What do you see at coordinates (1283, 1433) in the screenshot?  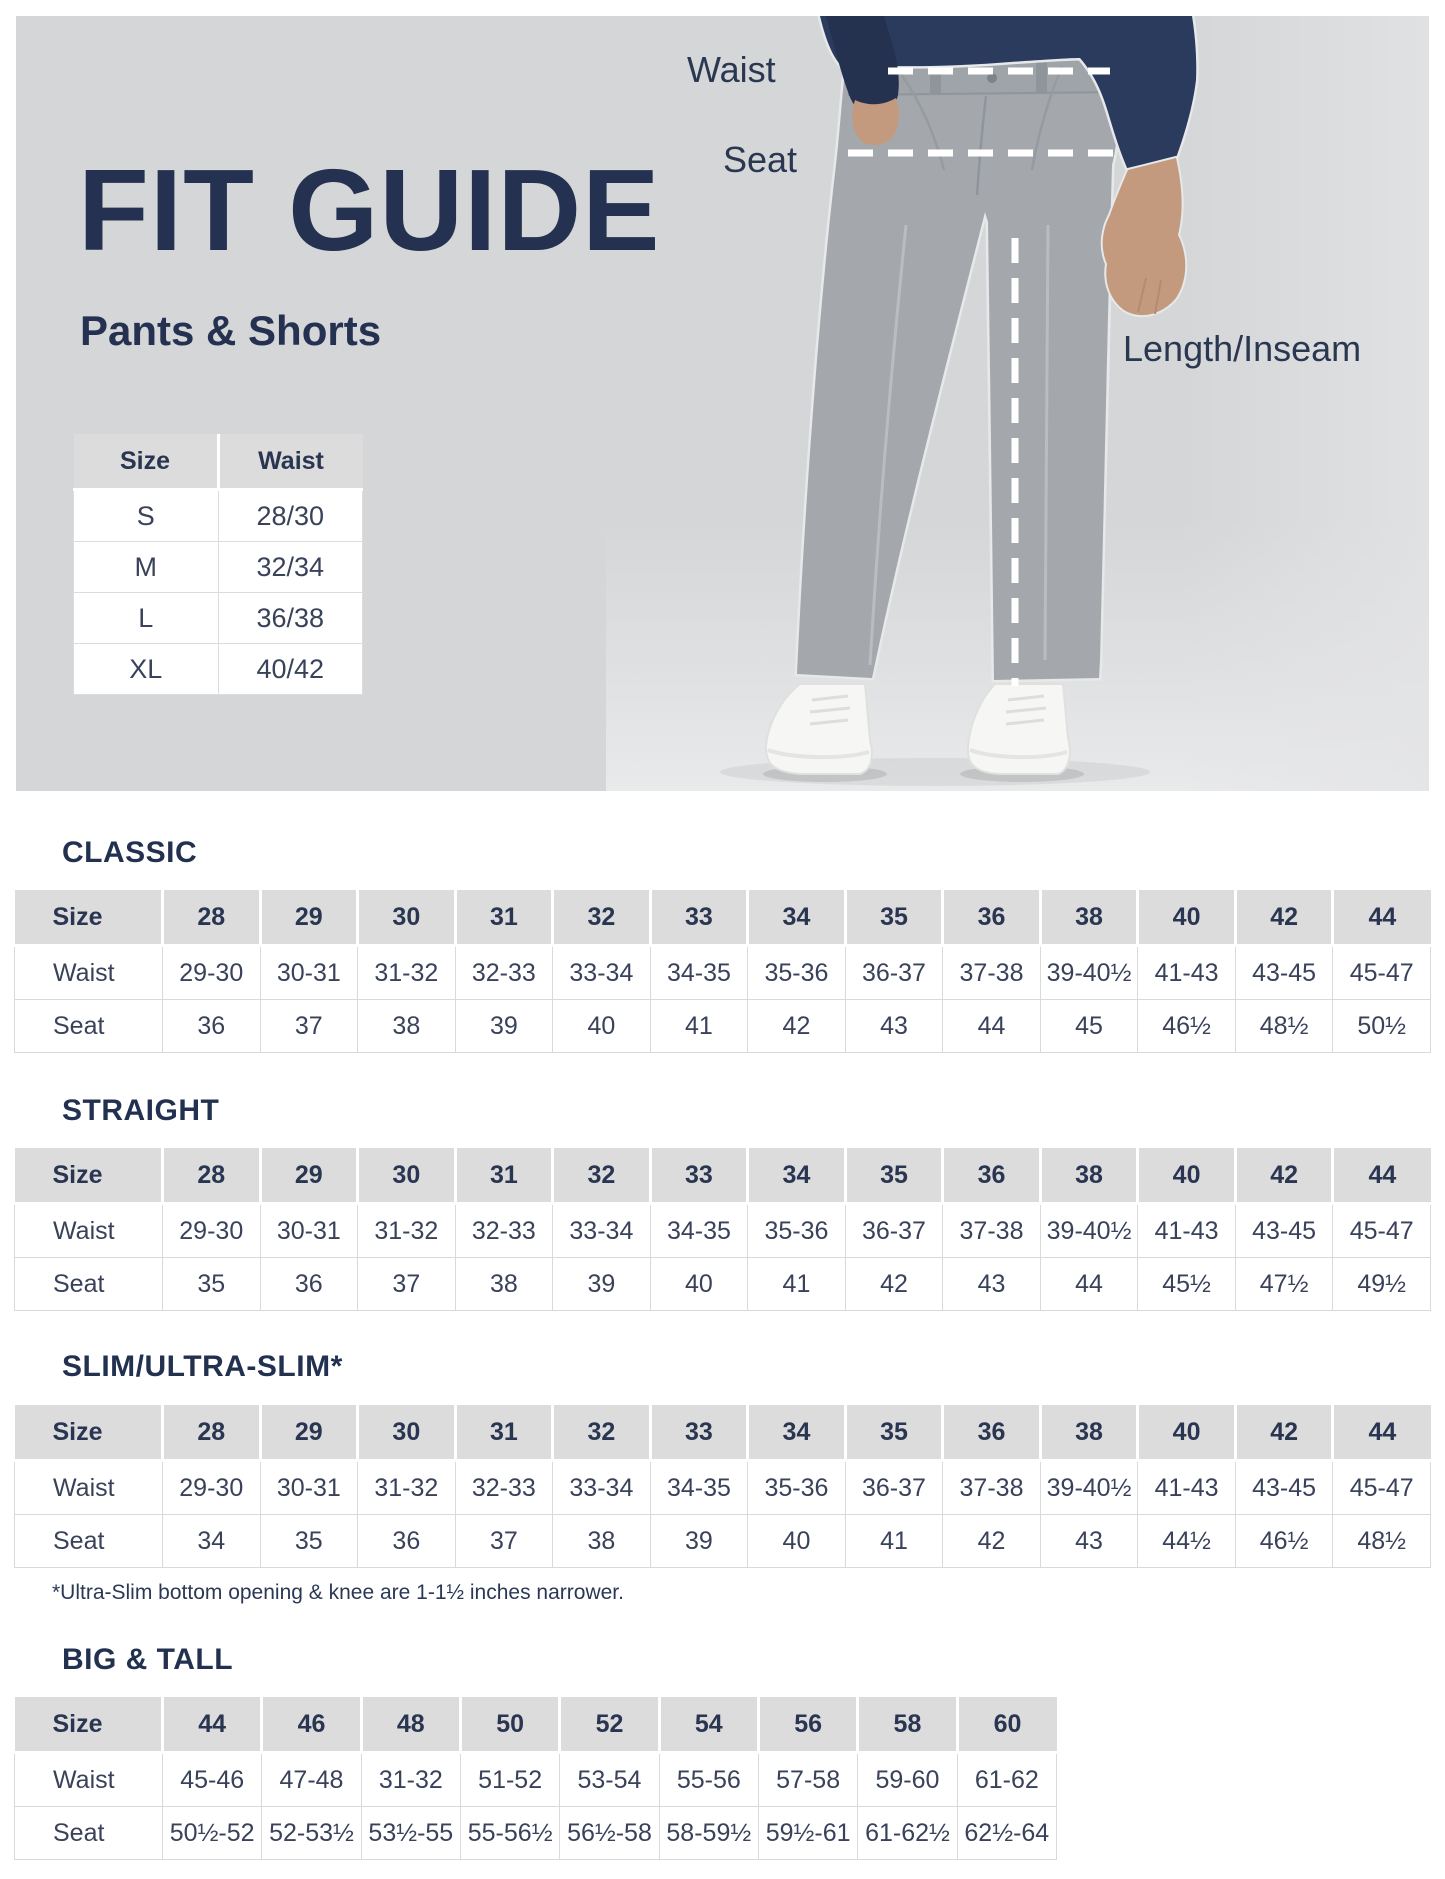 I see `size-col-header: 42` at bounding box center [1283, 1433].